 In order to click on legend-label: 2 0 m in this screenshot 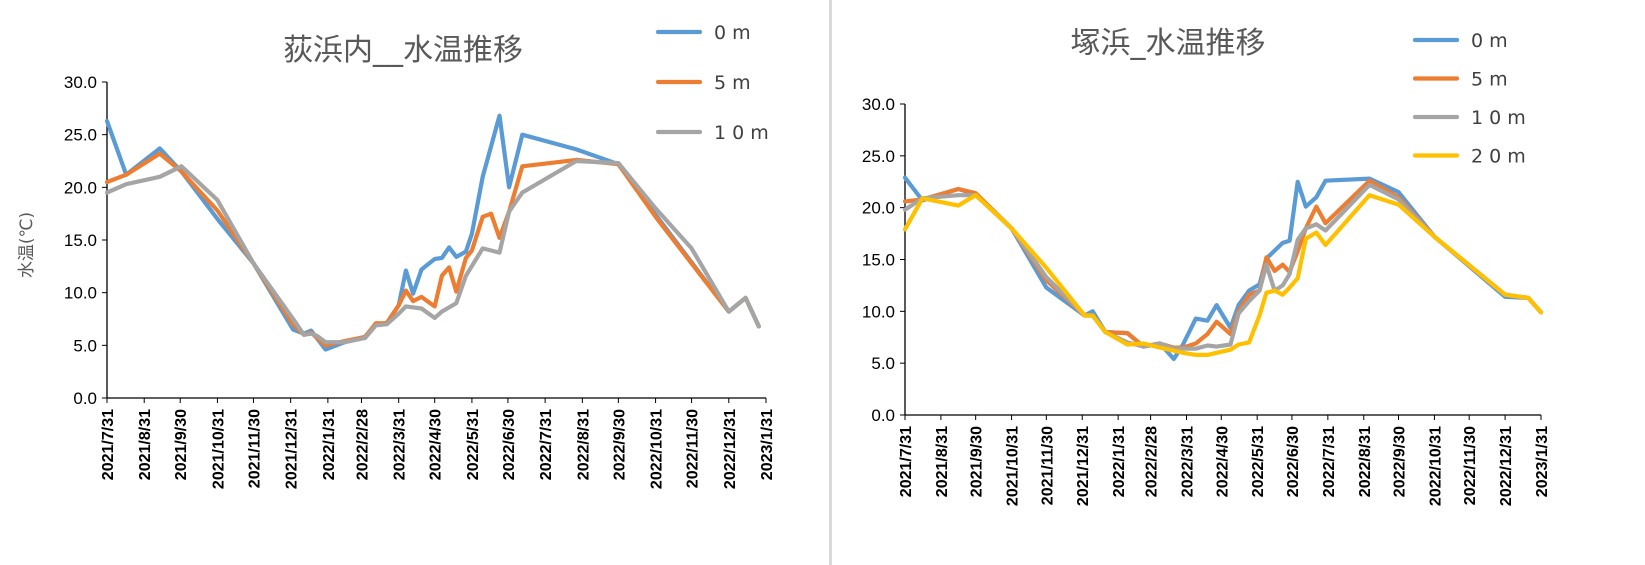, I will do `click(1498, 157)`.